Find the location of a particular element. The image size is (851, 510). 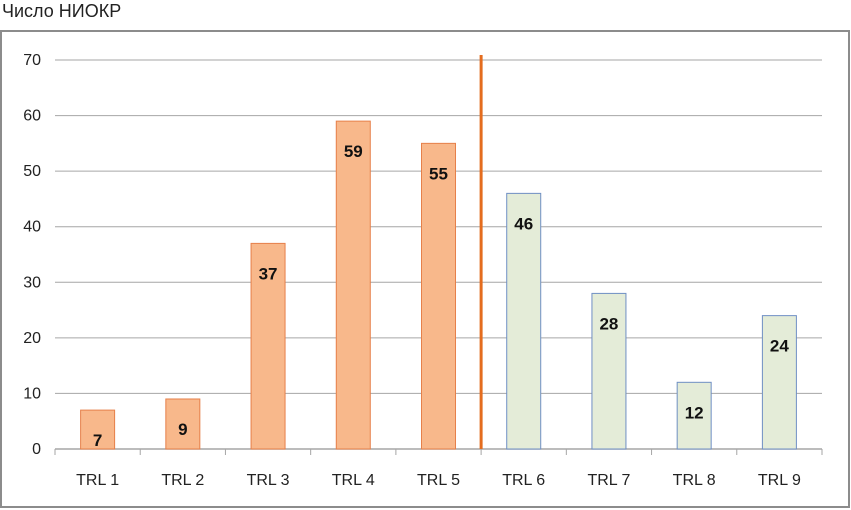

x-tick-label: TRL 6 is located at coordinates (523, 480).